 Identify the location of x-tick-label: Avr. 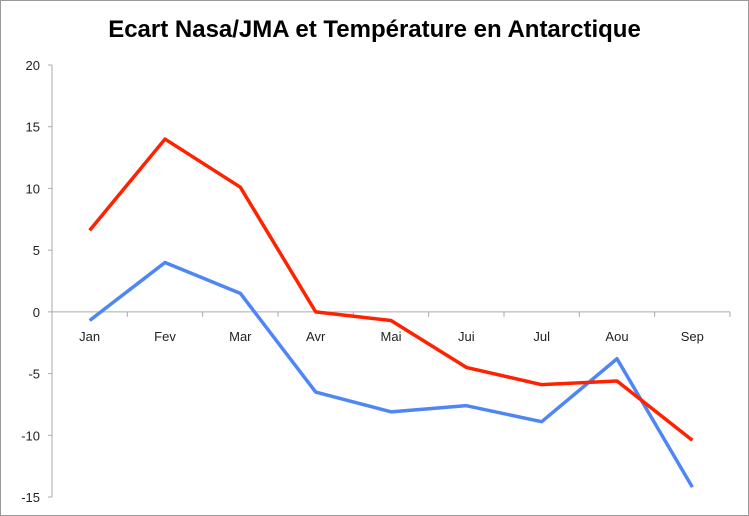
(316, 336).